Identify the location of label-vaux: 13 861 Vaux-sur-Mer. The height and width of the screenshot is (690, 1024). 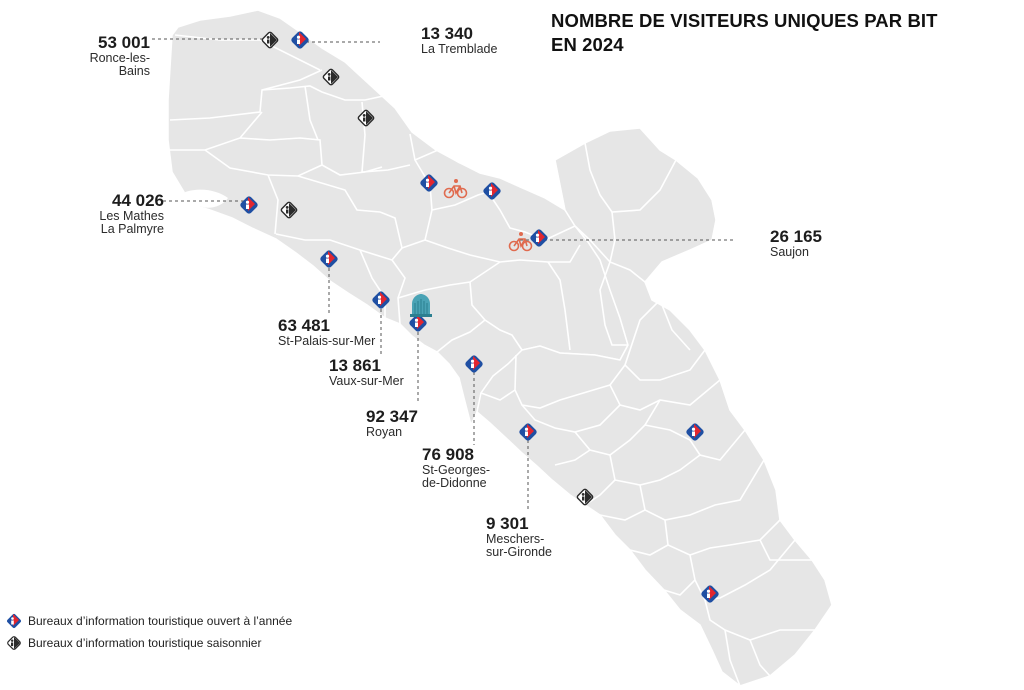
(366, 372).